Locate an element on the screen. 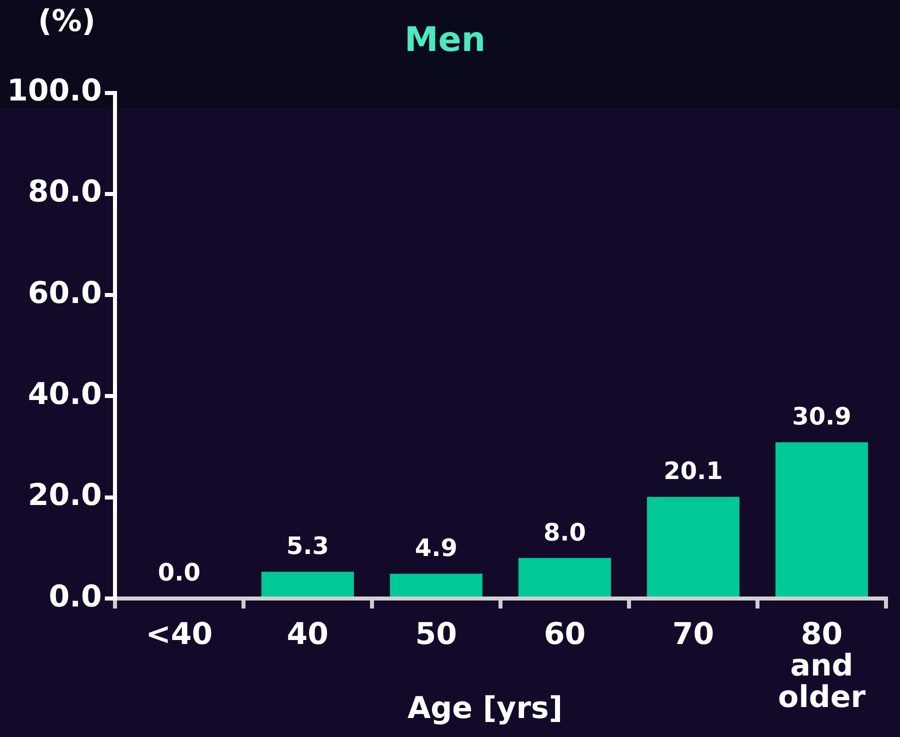 This screenshot has width=900, height=737. x-tick-label: 50 is located at coordinates (436, 634).